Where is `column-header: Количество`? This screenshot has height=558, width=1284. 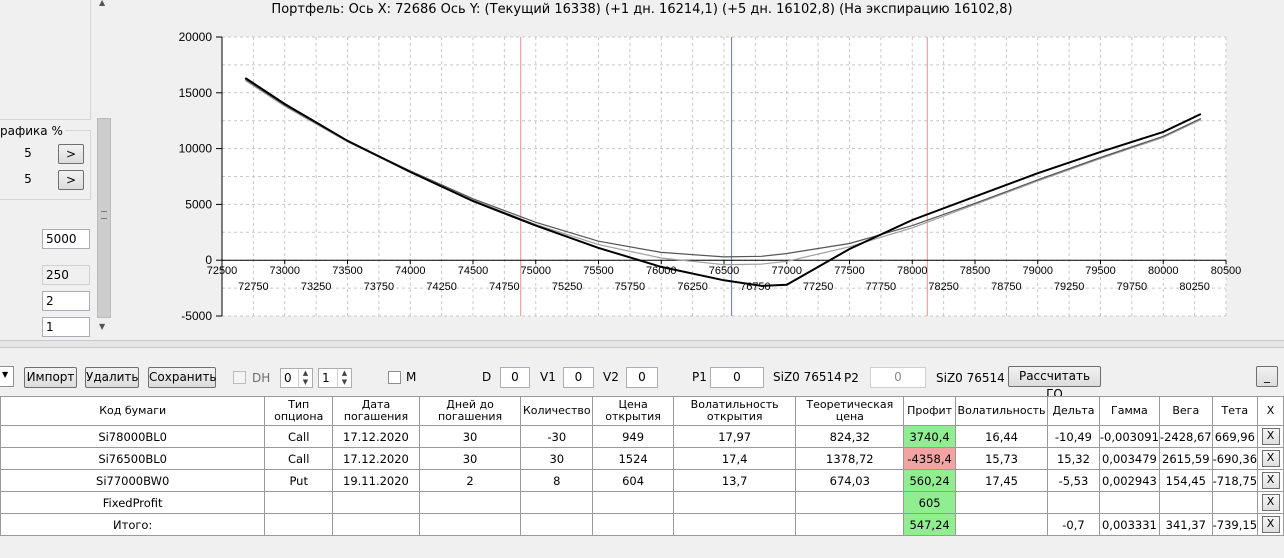 column-header: Количество is located at coordinates (557, 411).